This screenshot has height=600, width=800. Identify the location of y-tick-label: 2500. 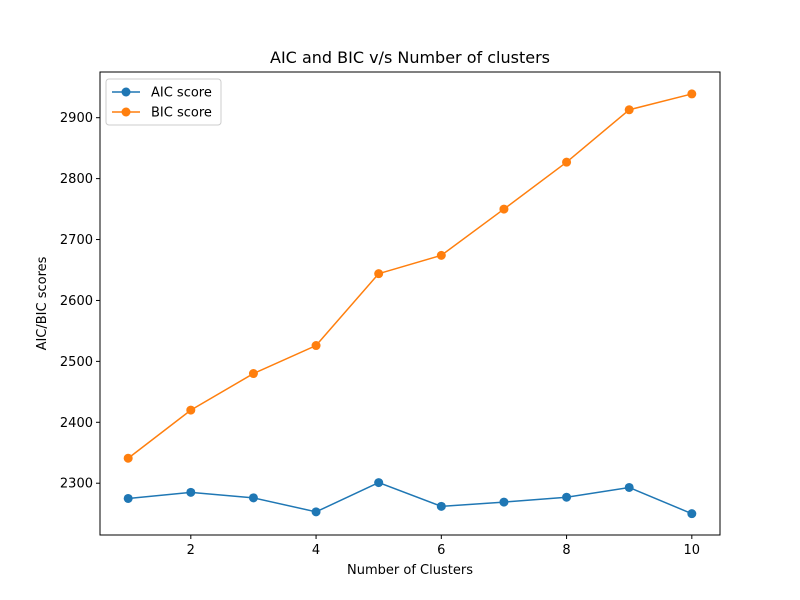
(76, 362).